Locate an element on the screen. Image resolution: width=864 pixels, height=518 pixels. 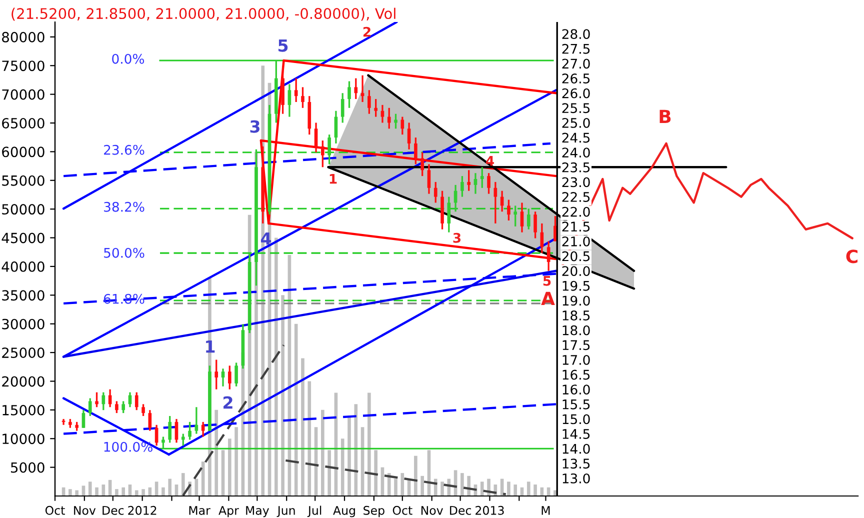
chart-title: (21.5200, 21.8500, 21.0000, 21.0000, -0.80000), Vol is located at coordinates (204, 14).